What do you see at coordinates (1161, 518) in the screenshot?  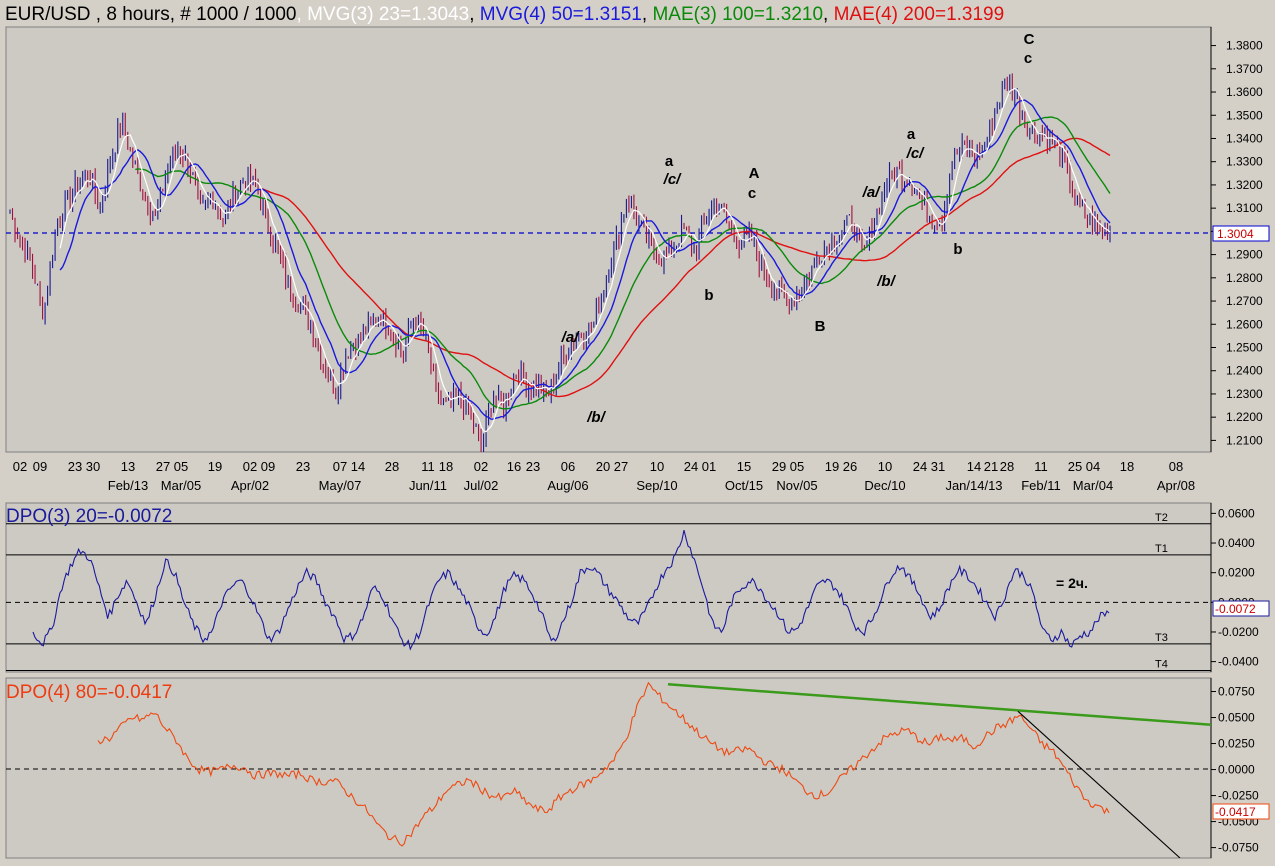 I see `level-label: T2` at bounding box center [1161, 518].